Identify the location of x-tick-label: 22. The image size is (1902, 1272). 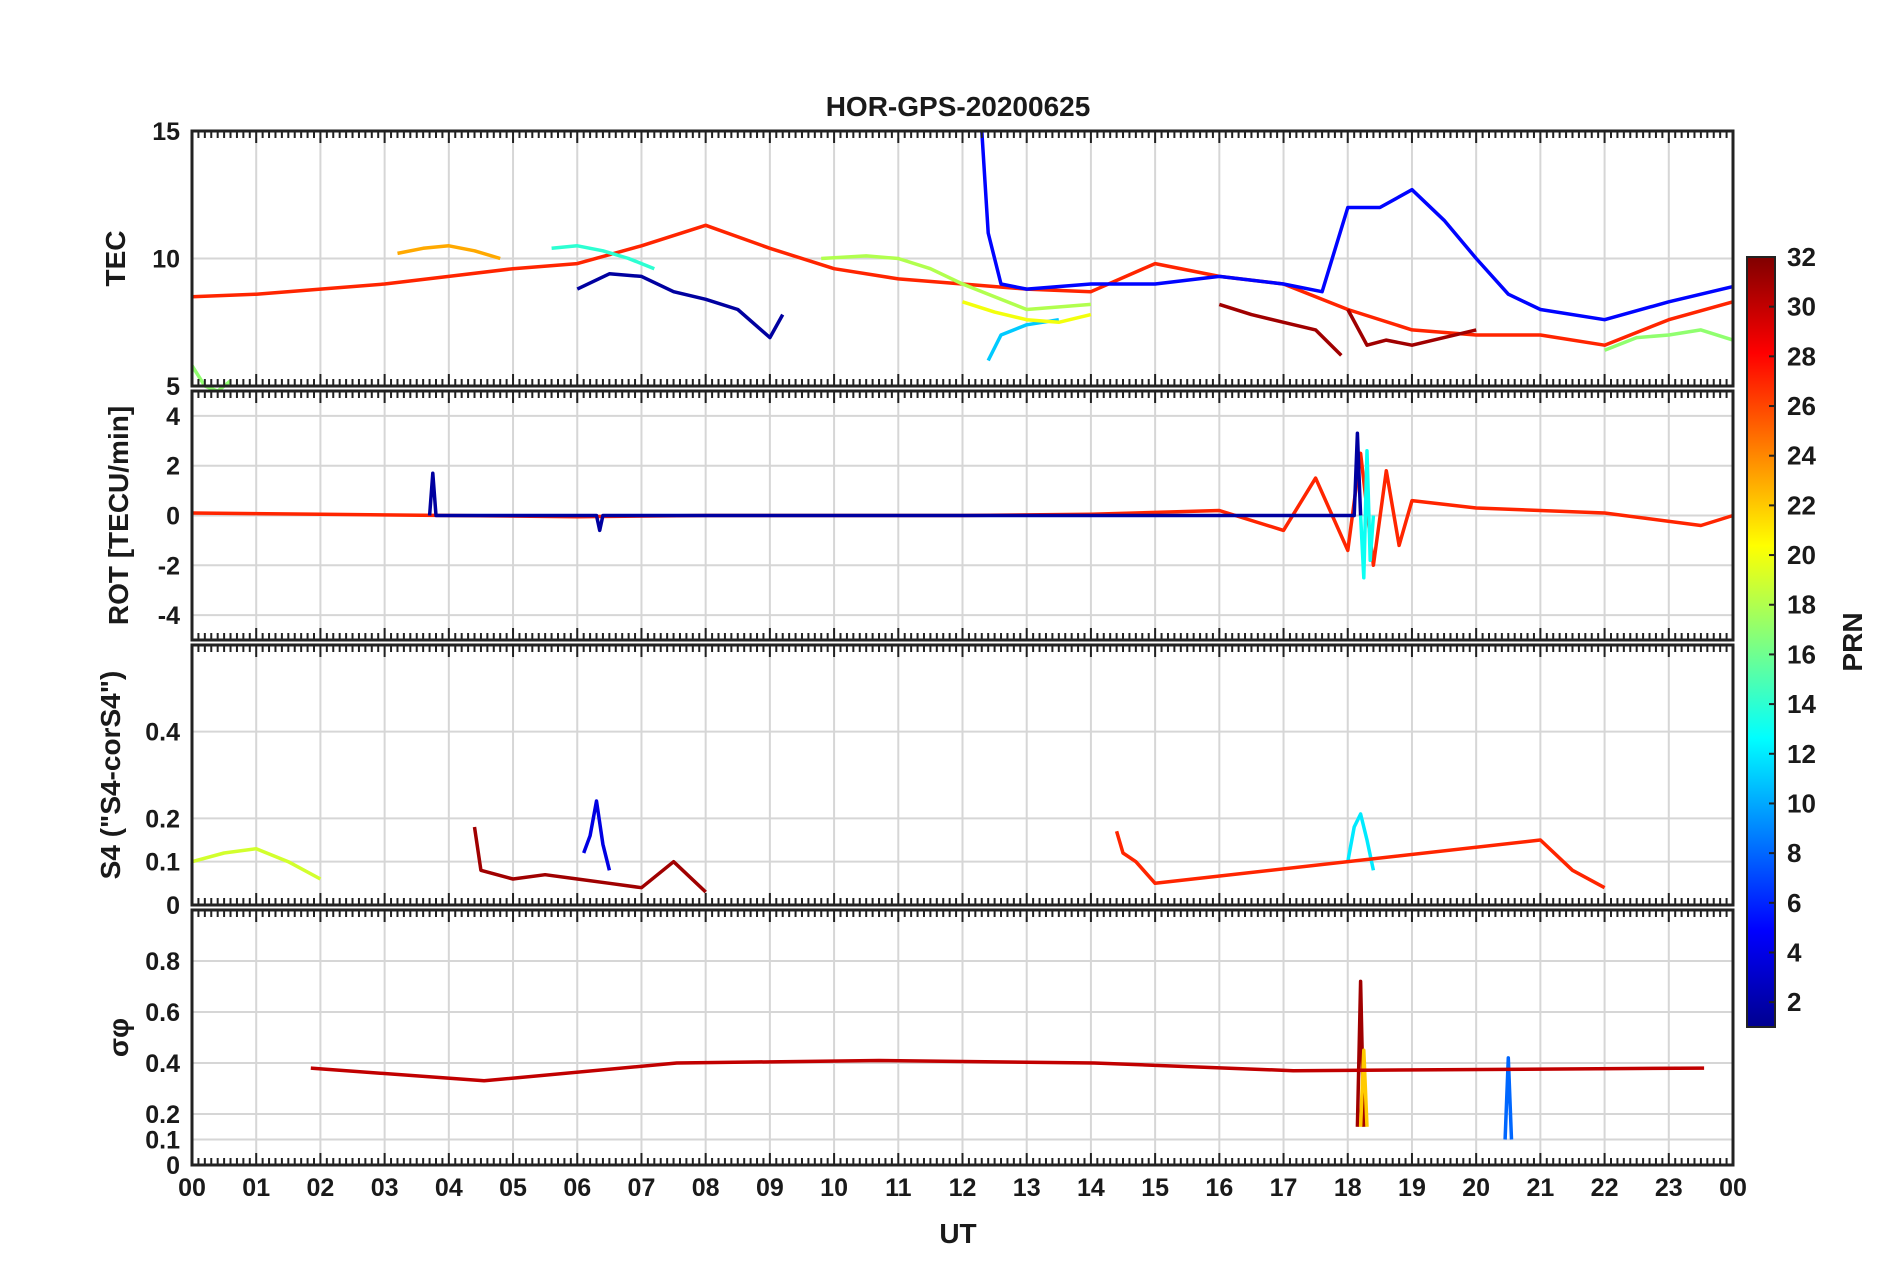
(1605, 1188).